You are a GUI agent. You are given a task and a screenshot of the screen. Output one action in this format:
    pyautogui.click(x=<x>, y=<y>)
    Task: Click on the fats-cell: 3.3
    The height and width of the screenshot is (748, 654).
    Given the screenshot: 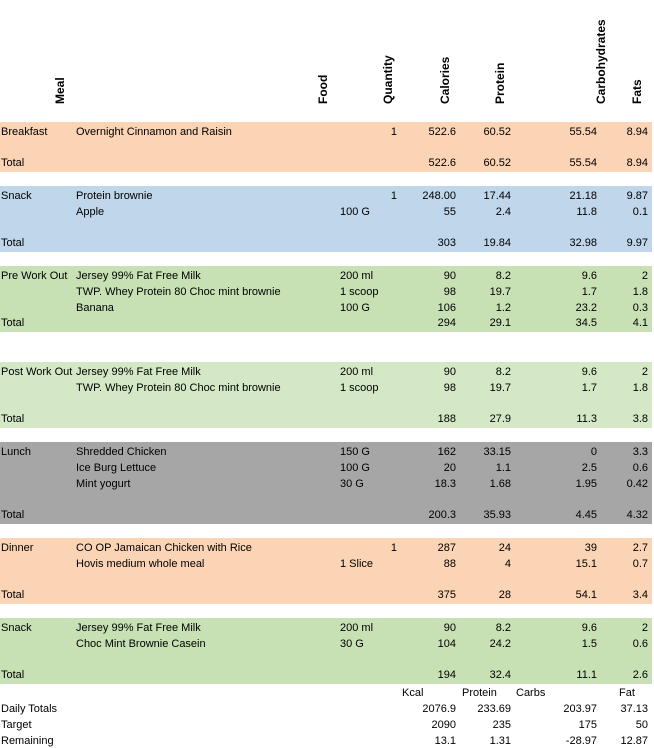 What is the action you would take?
    pyautogui.click(x=640, y=452)
    